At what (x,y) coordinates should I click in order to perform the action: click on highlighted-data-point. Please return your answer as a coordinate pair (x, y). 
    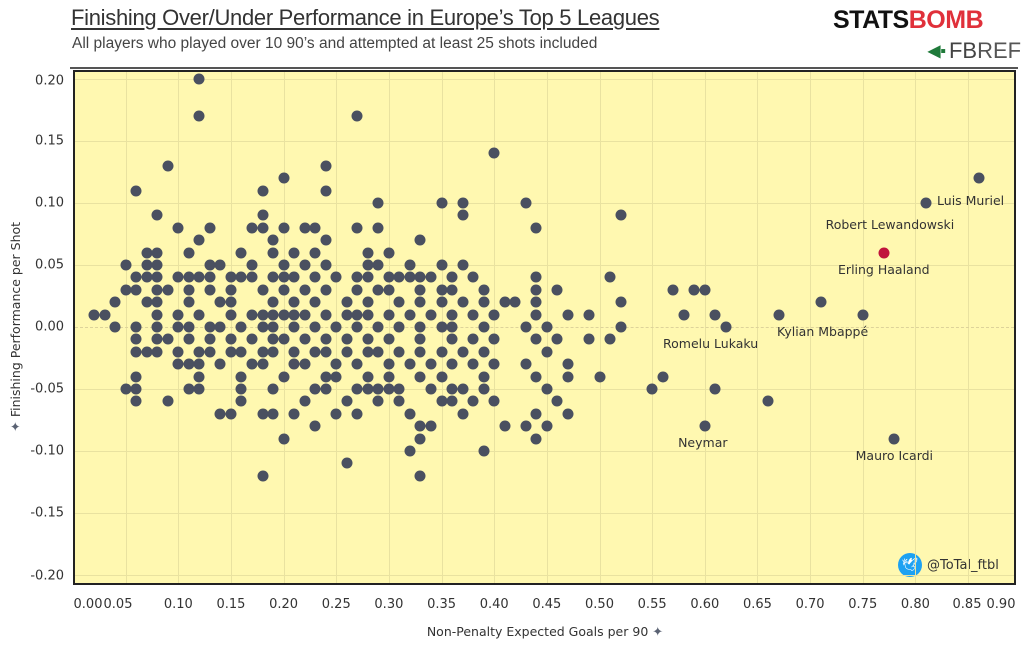
    Looking at the image, I should click on (884, 253).